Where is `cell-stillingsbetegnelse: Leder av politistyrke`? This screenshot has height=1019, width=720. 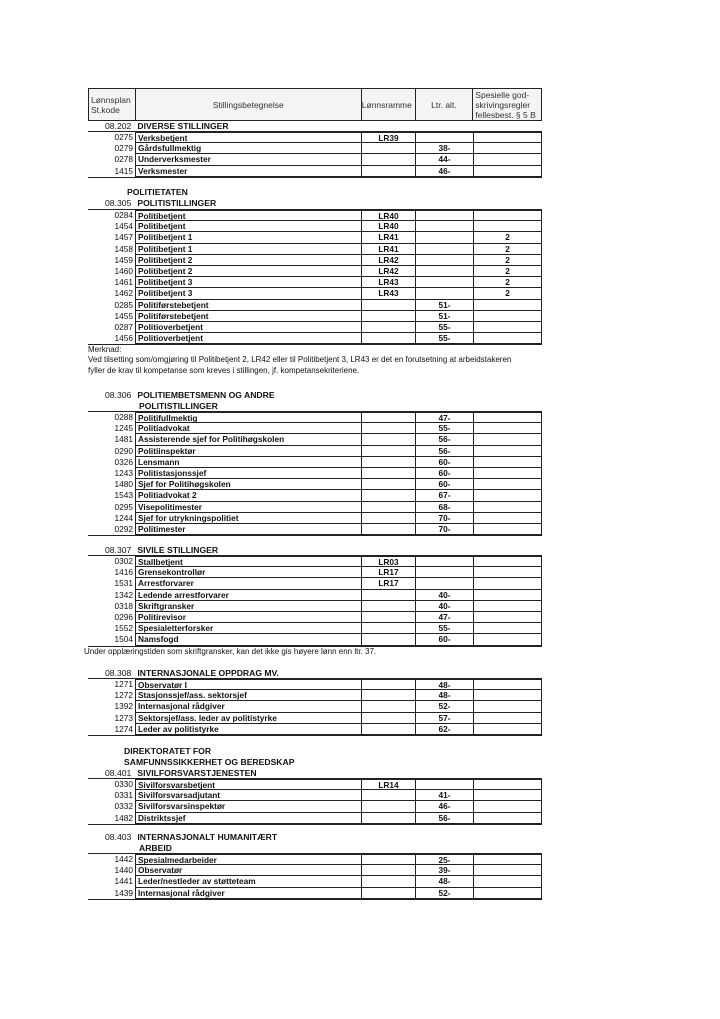
cell-stillingsbetegnelse: Leder av politistyrke is located at coordinates (248, 729).